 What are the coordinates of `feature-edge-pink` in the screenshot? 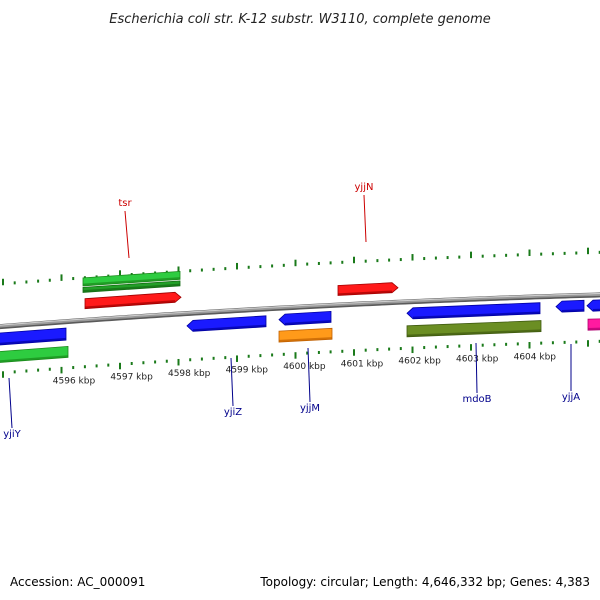 It's located at (593, 324).